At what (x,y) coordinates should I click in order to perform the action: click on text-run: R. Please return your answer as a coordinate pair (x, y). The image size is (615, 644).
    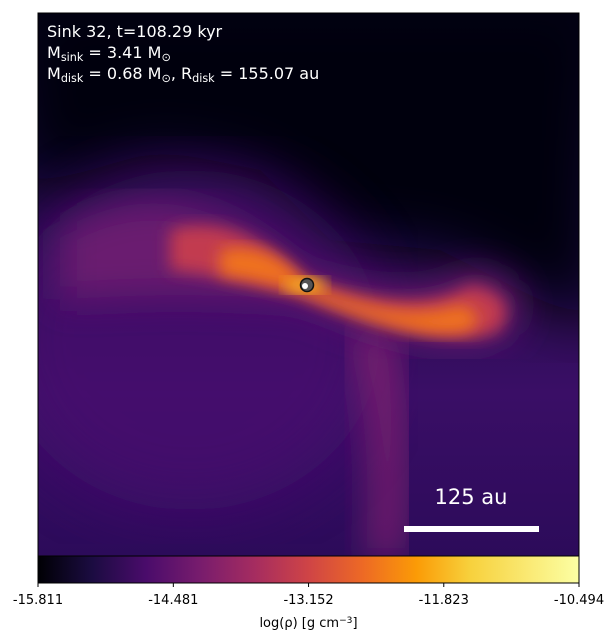
    Looking at the image, I should click on (186, 73).